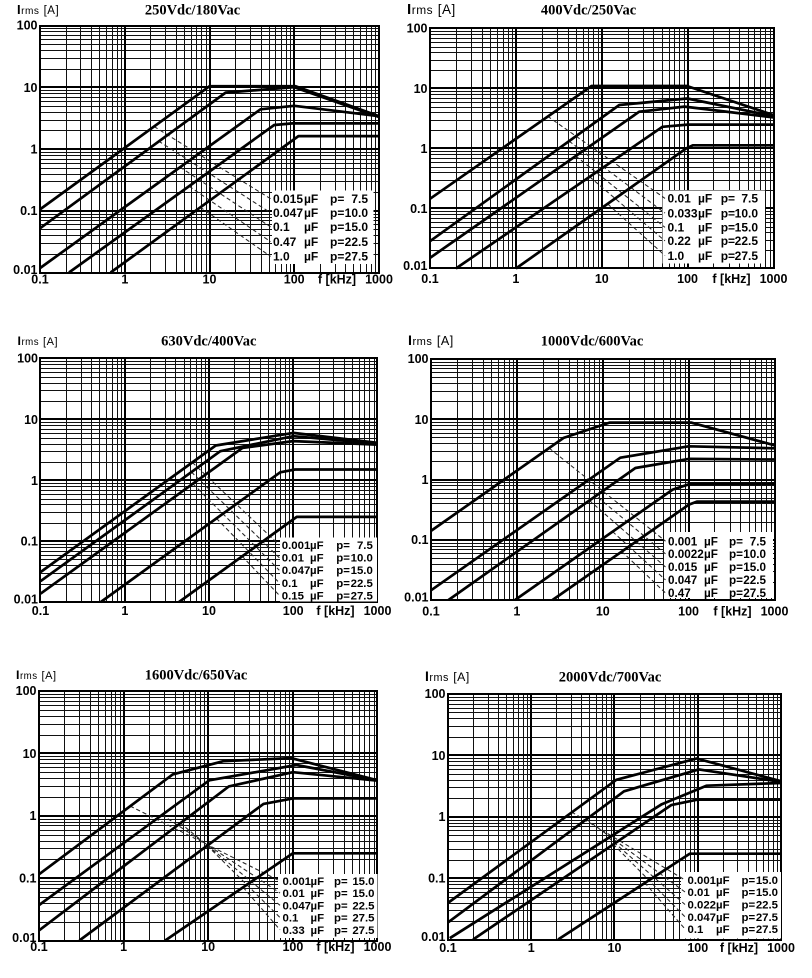 The width and height of the screenshot is (812, 978). What do you see at coordinates (683, 567) in the screenshot?
I see `svg-text: 0.015` at bounding box center [683, 567].